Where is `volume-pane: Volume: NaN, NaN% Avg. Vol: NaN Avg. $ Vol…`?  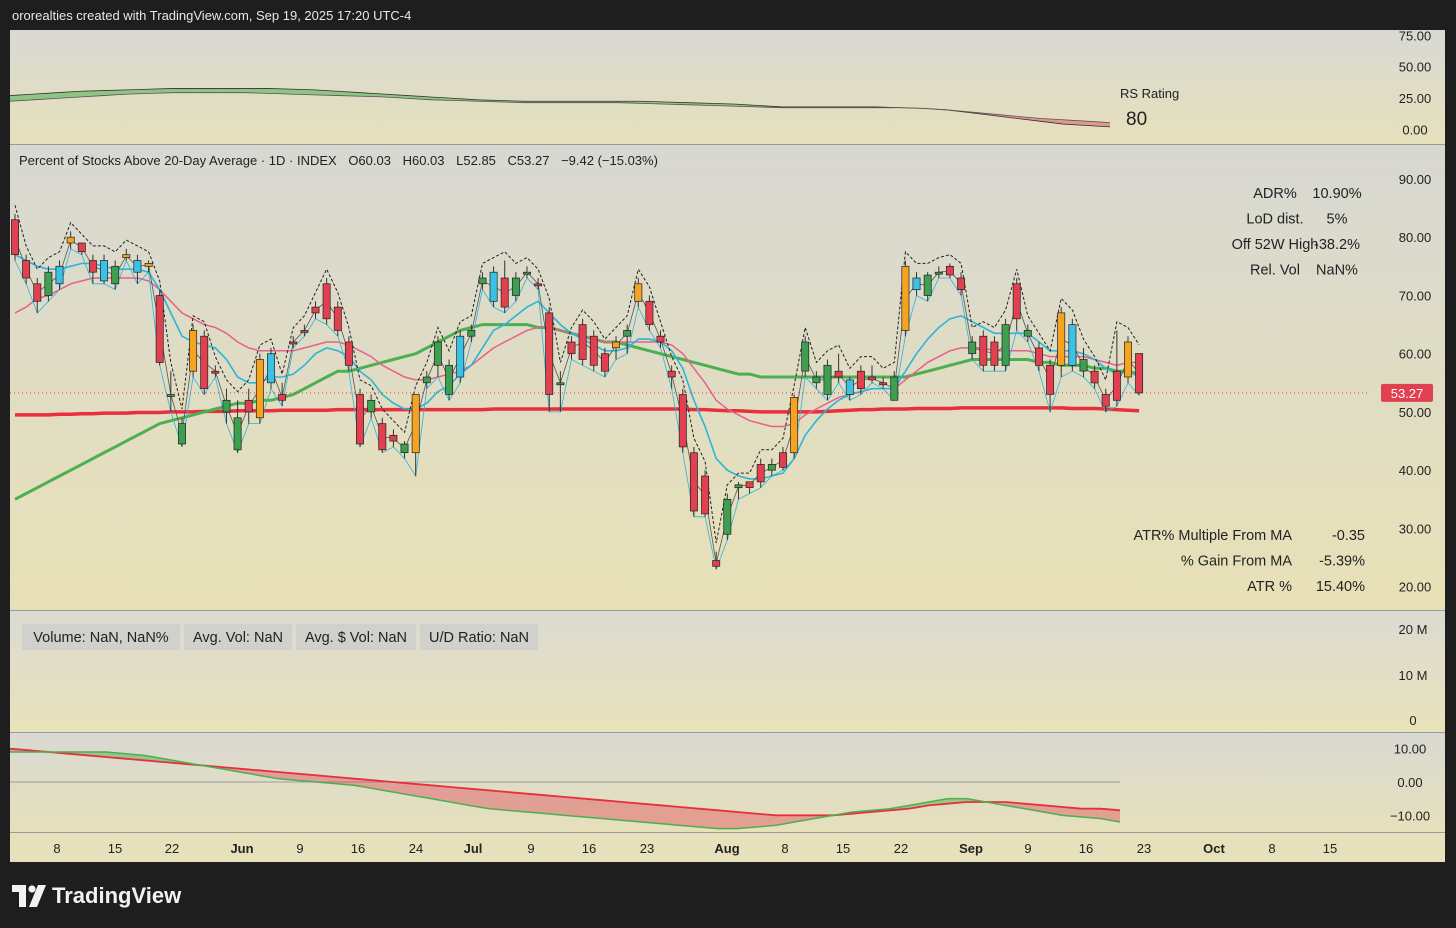 volume-pane: Volume: NaN, NaN% Avg. Vol: NaN Avg. $ Vol… is located at coordinates (727, 671).